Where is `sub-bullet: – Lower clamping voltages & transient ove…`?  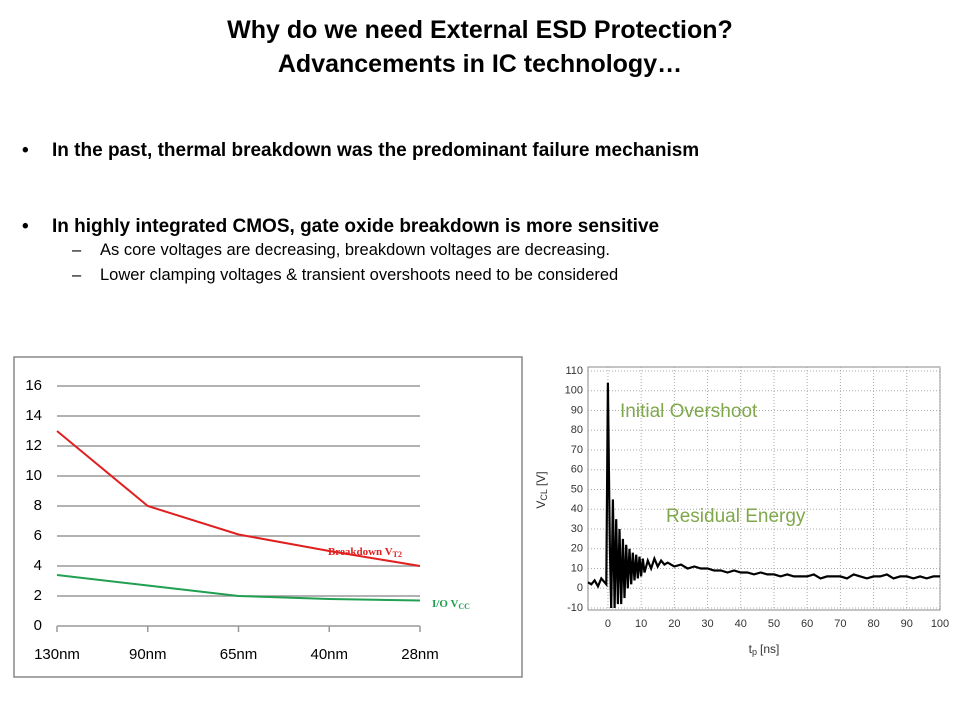
sub-bullet: – Lower clamping voltages & transient ove… is located at coordinates (345, 275).